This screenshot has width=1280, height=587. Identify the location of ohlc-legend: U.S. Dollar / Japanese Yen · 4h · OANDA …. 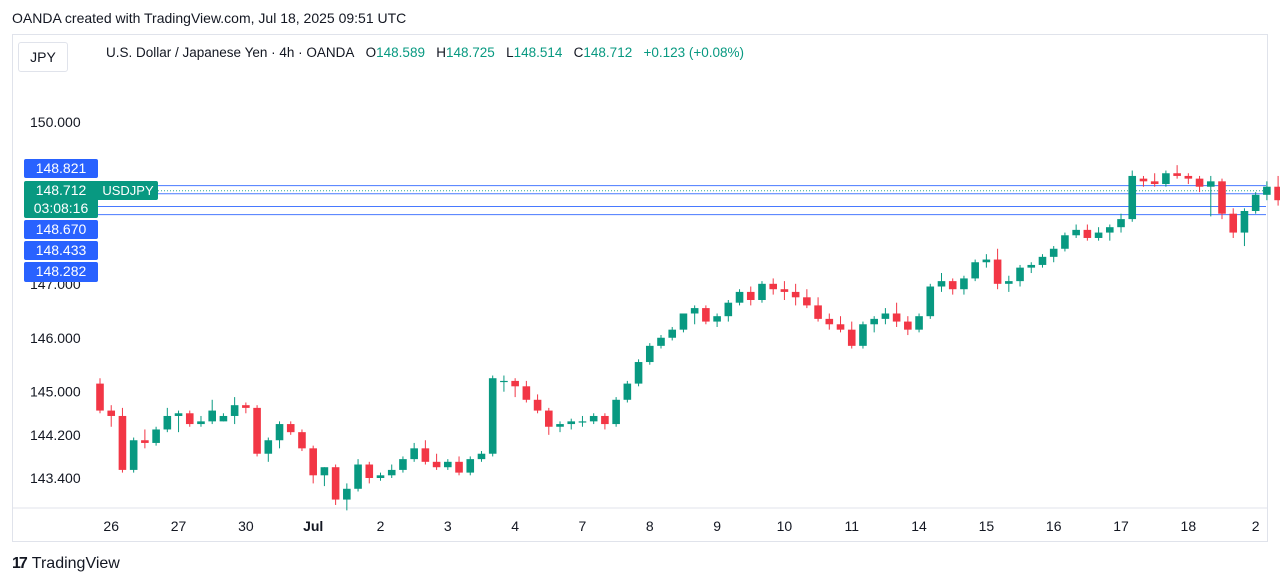
(425, 52).